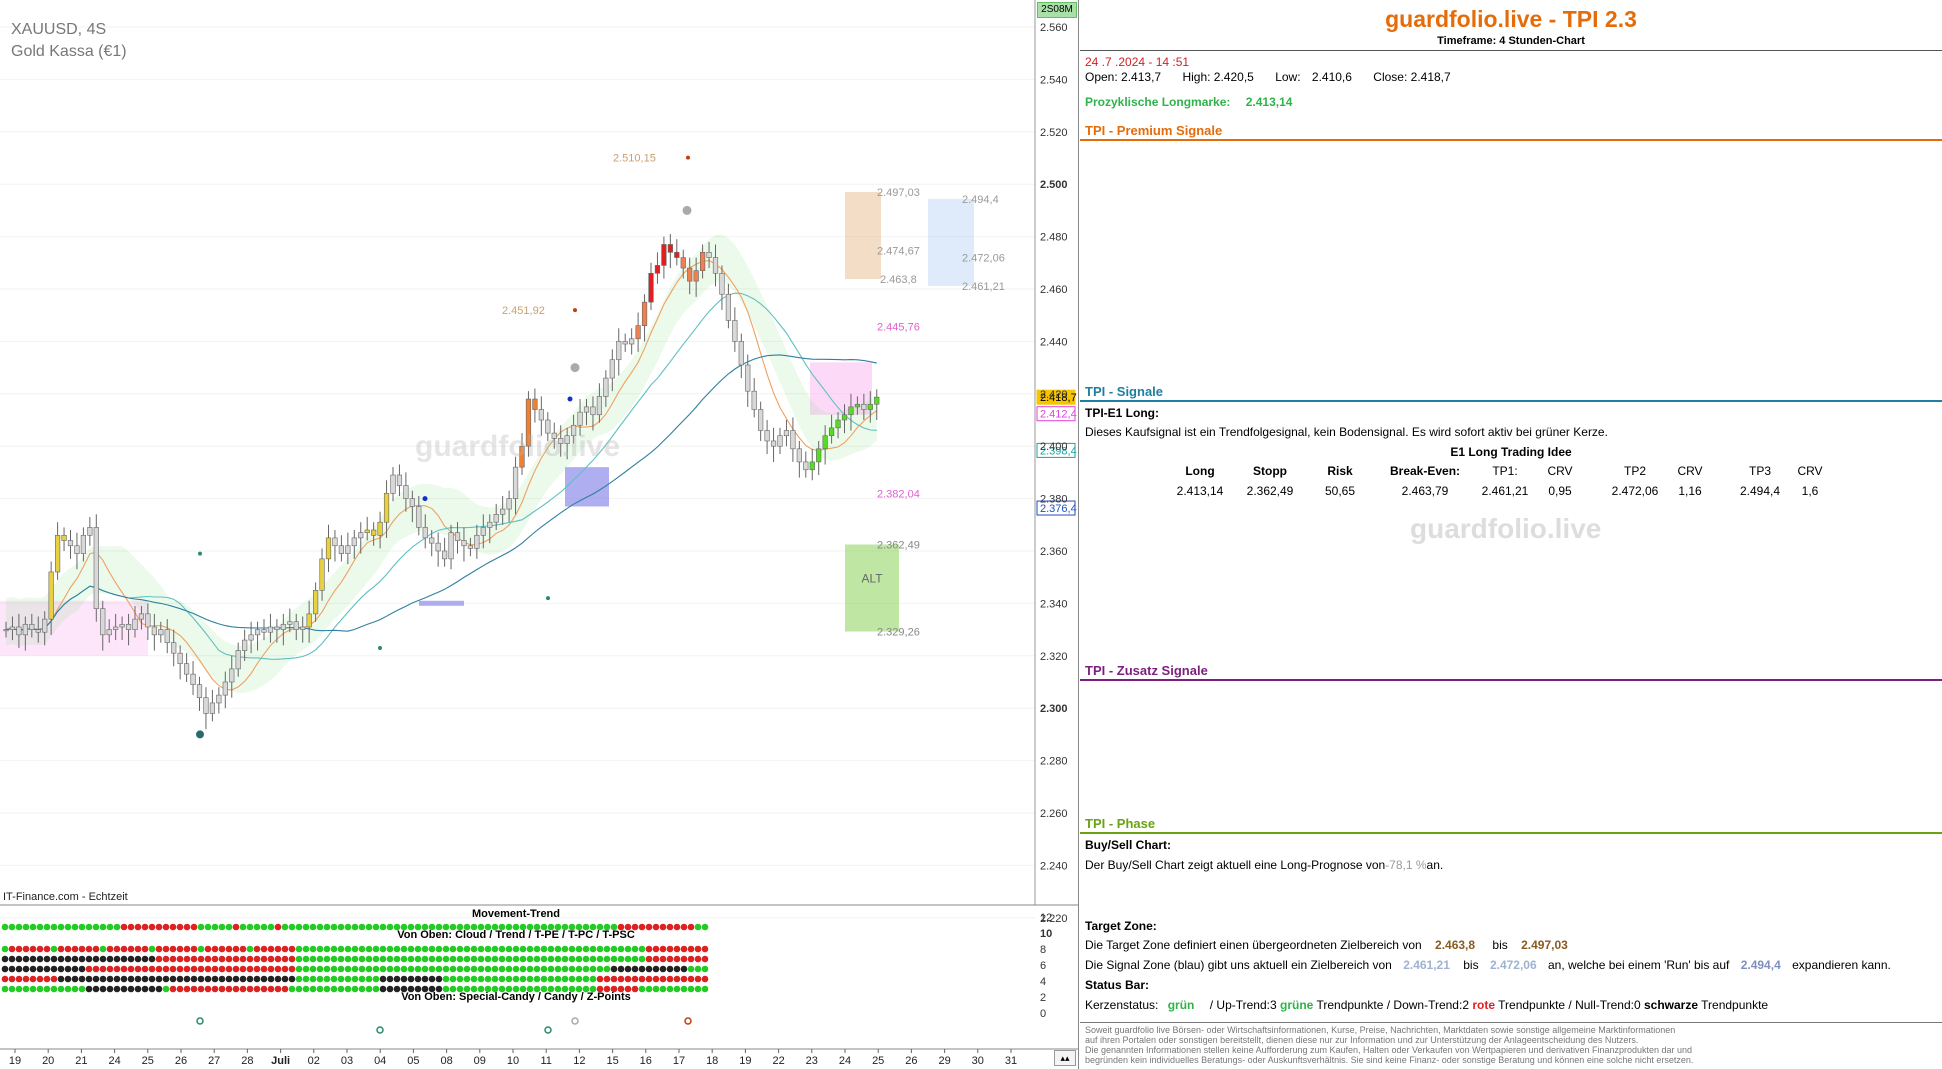 Image resolution: width=1942 pixels, height=1069 pixels. Describe the element at coordinates (1511, 1022) in the screenshot. I see `disclaimer-divider` at that location.